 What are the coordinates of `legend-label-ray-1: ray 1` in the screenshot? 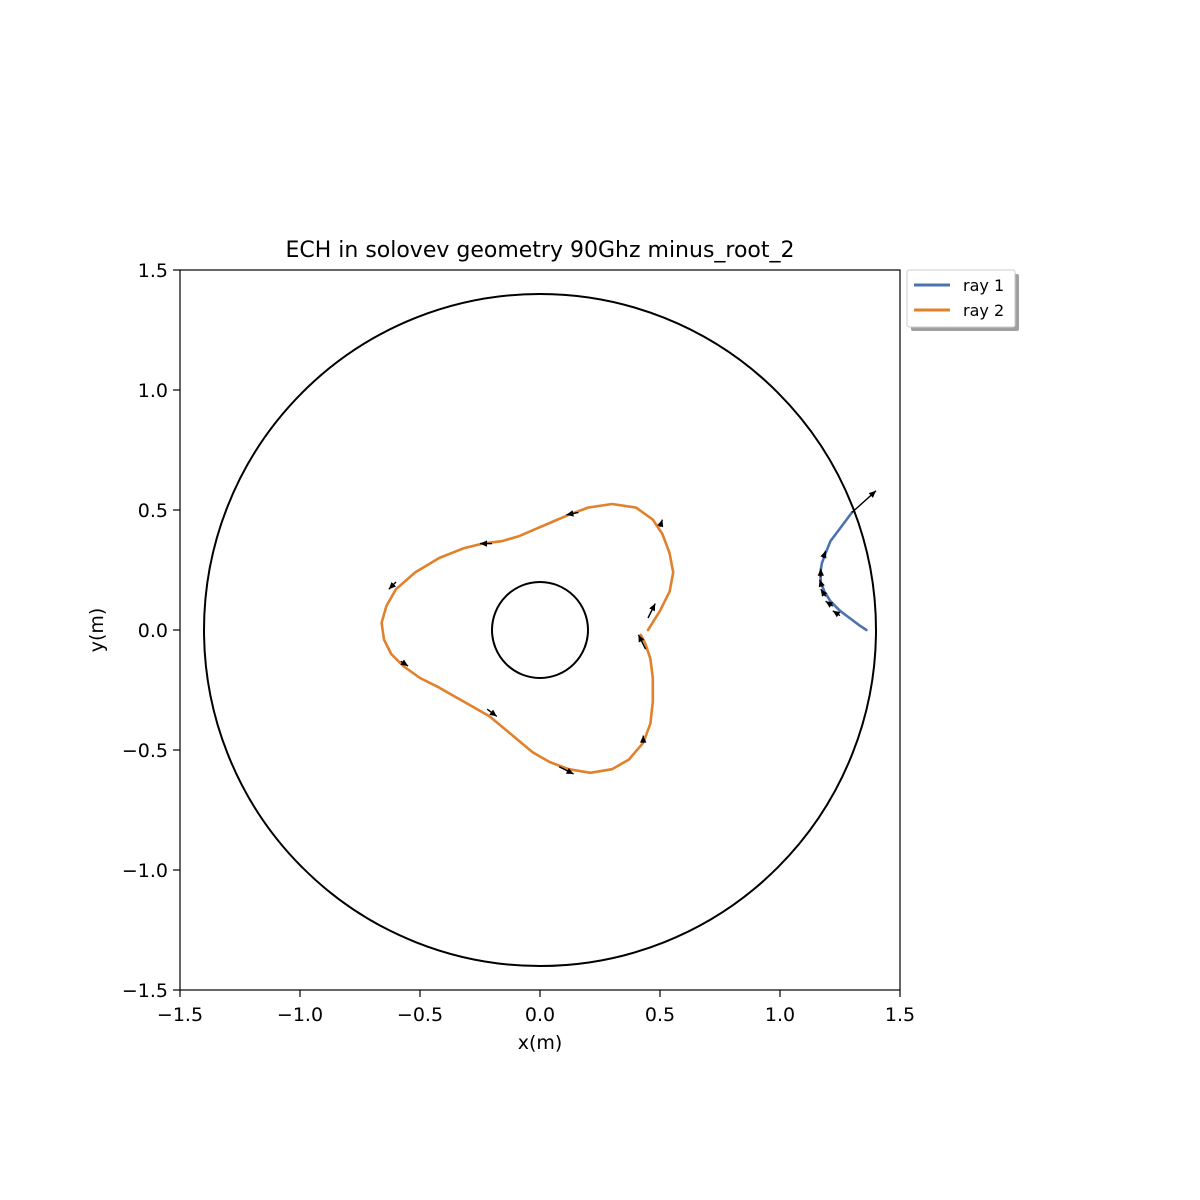 It's located at (983, 285).